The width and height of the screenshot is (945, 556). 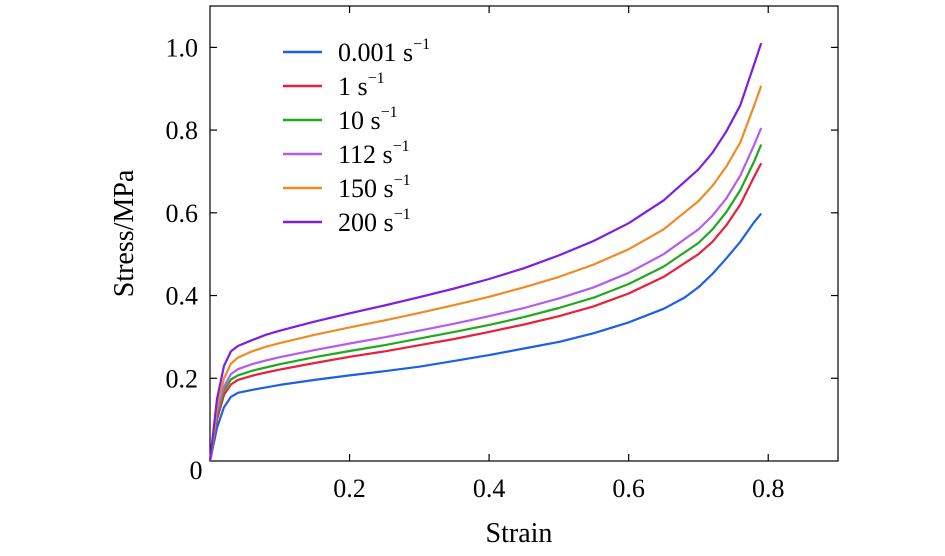 I want to click on y-axis-label: Stress/MPa, so click(x=124, y=233).